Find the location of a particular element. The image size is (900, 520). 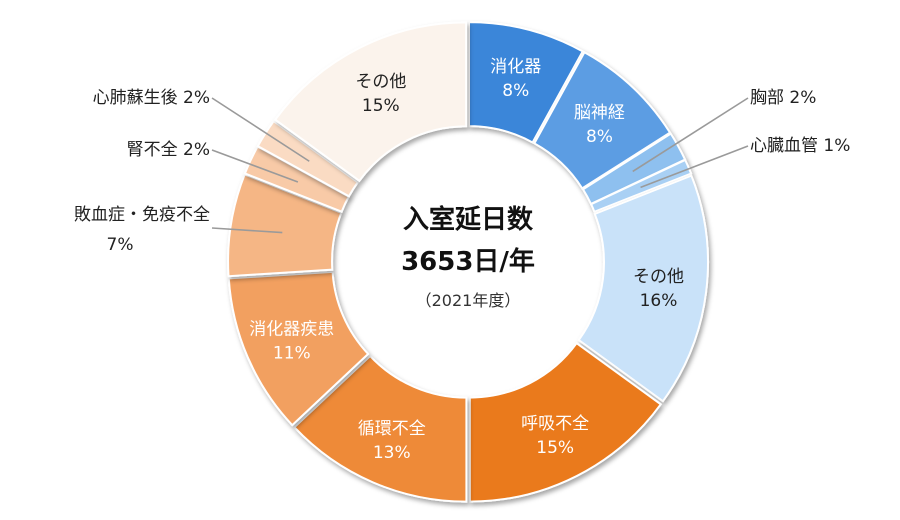

slice-label: 循環不全 is located at coordinates (392, 429).